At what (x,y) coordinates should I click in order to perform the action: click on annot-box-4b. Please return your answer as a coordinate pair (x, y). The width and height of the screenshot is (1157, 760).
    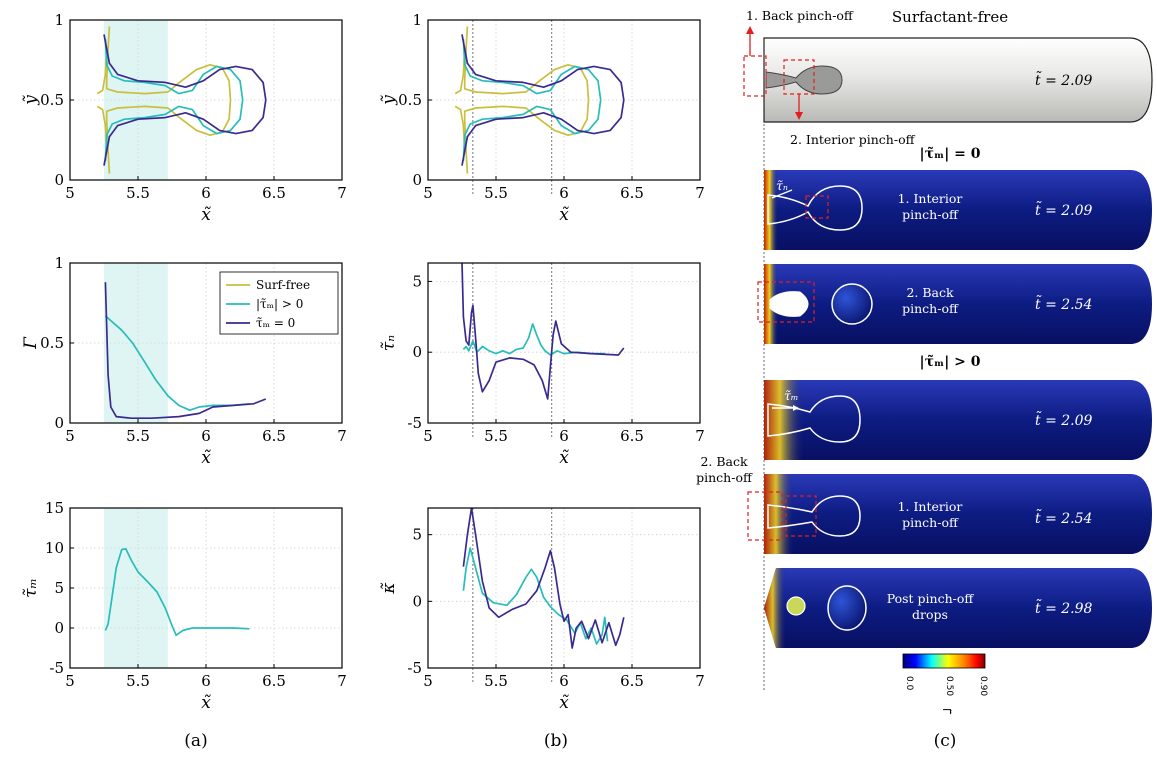
    Looking at the image, I should click on (801, 516).